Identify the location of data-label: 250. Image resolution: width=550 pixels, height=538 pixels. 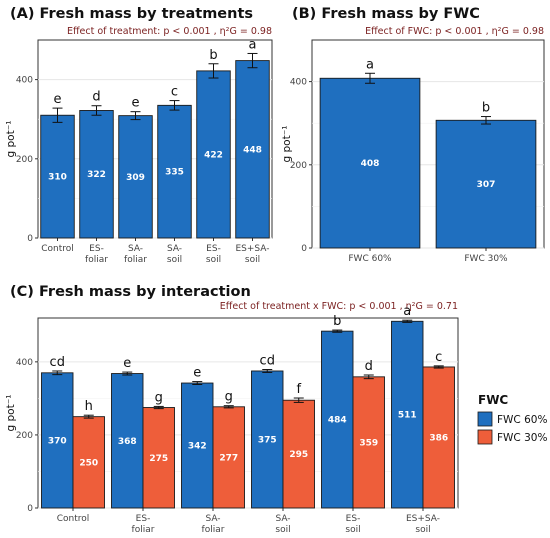
(88, 463).